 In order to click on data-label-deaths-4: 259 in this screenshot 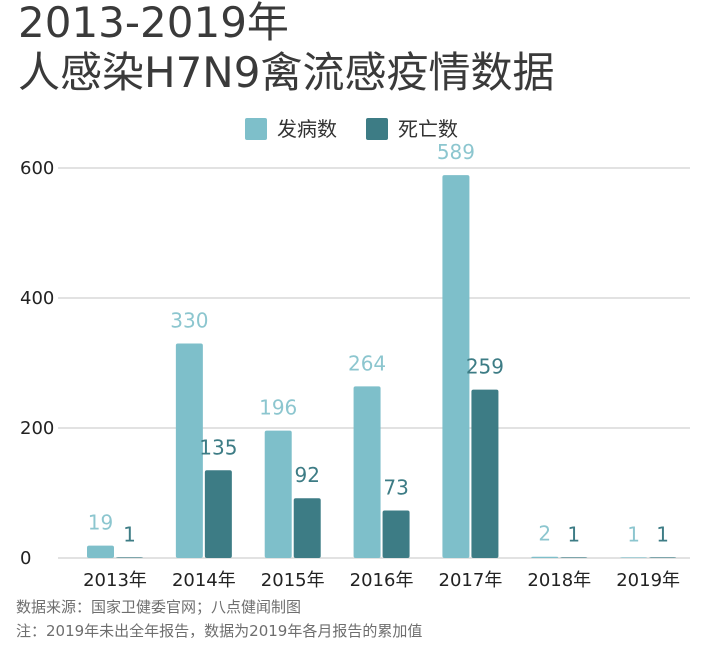, I will do `click(485, 367)`.